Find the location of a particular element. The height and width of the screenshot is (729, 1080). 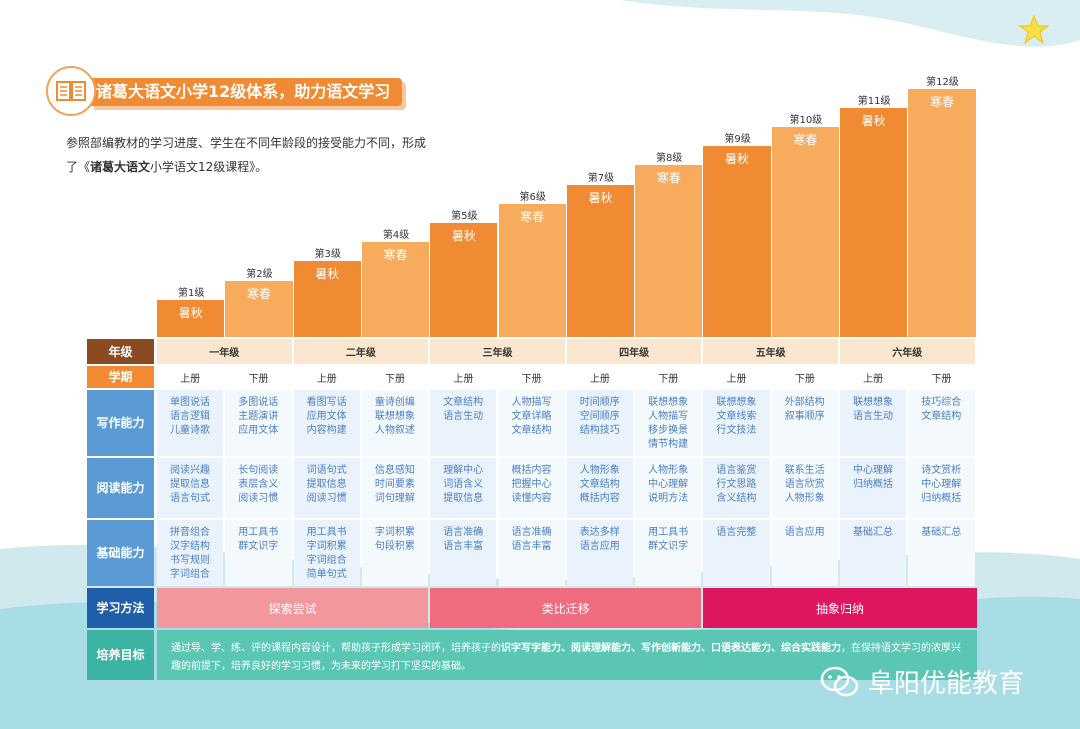

writing-item: 技巧综合 is located at coordinates (941, 402).